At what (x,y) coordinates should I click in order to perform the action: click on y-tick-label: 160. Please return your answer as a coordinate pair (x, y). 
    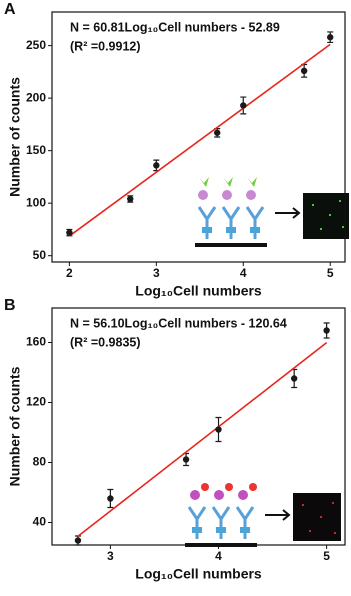
    Looking at the image, I should click on (36, 342).